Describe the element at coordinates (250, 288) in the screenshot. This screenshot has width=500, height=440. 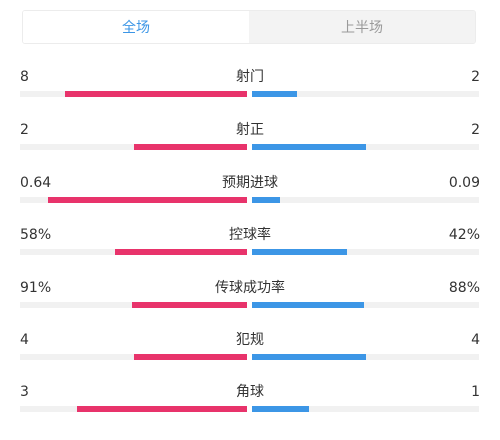
I see `stat-label: 传球成功率` at that location.